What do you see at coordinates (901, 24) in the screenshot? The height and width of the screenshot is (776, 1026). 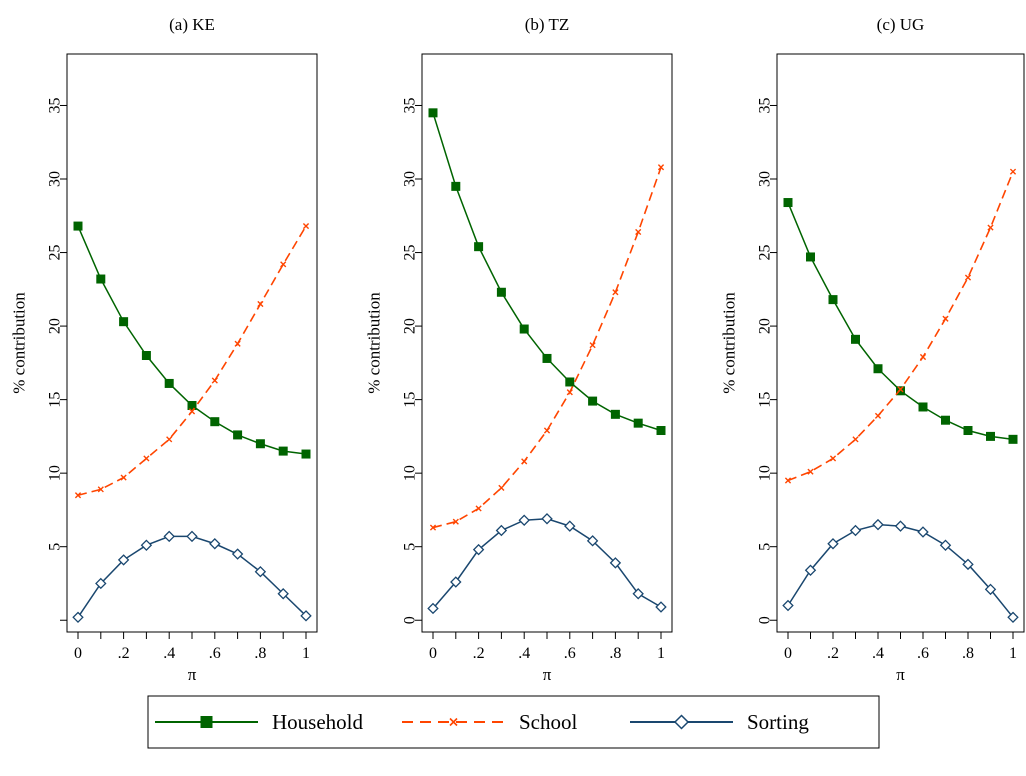 I see `panel-title: (c) UG` at bounding box center [901, 24].